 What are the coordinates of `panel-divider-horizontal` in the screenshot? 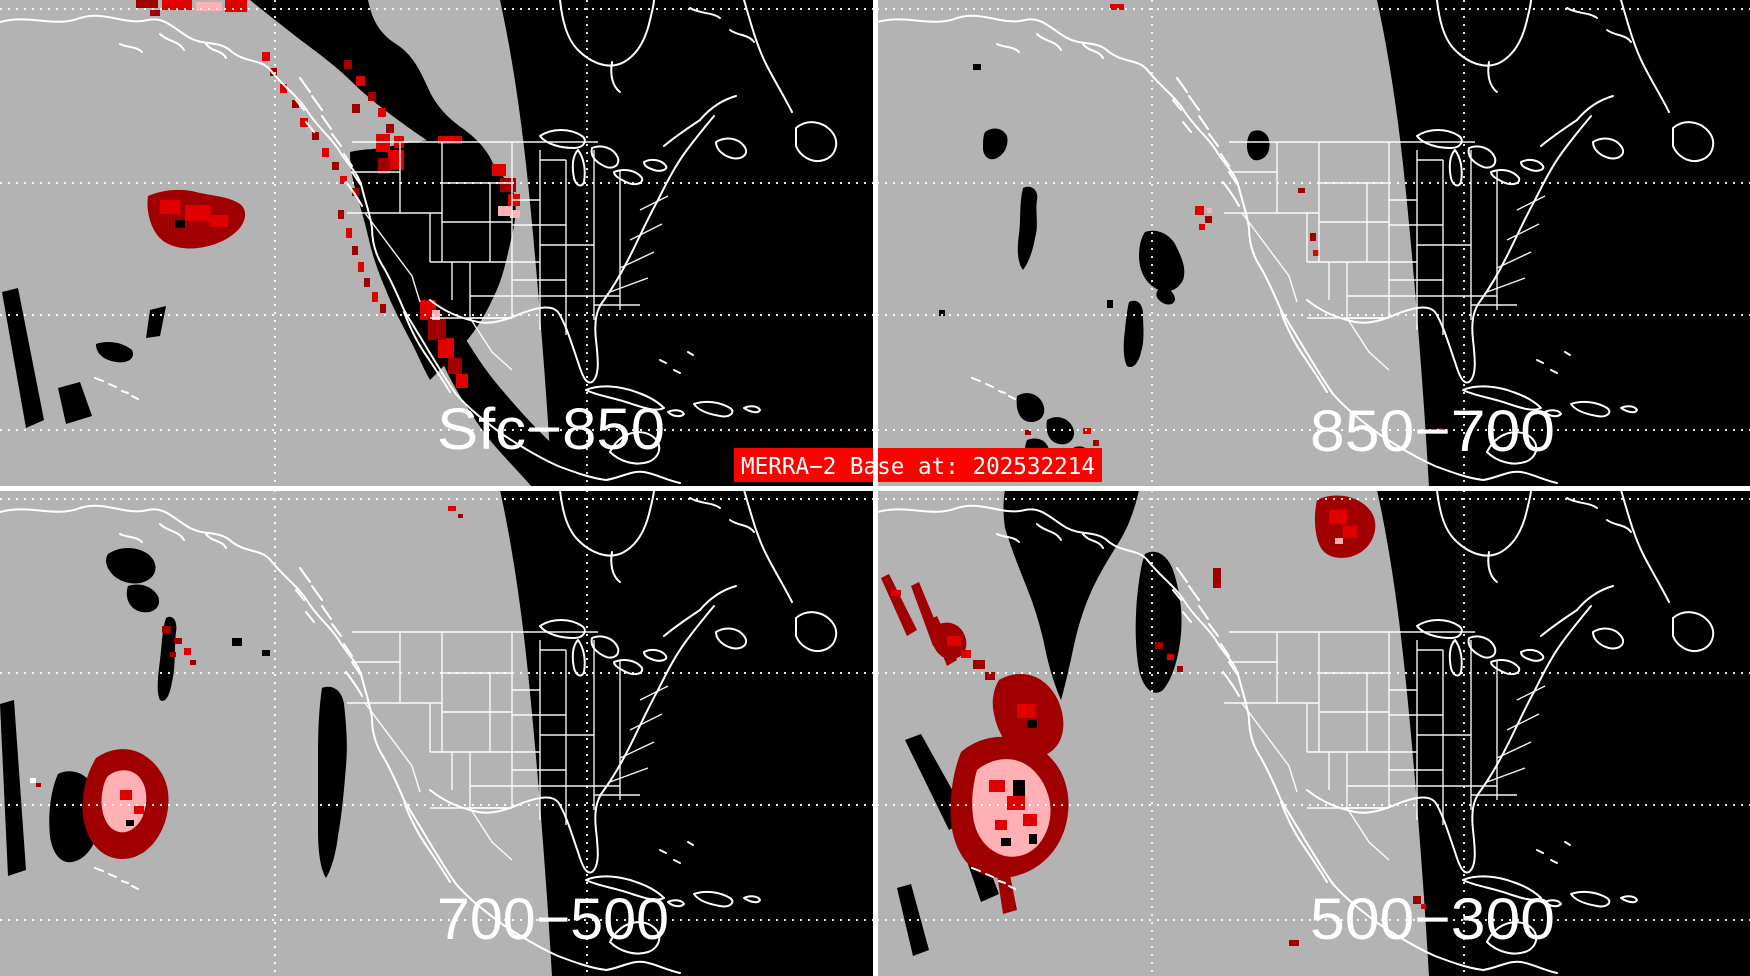 It's located at (875, 488).